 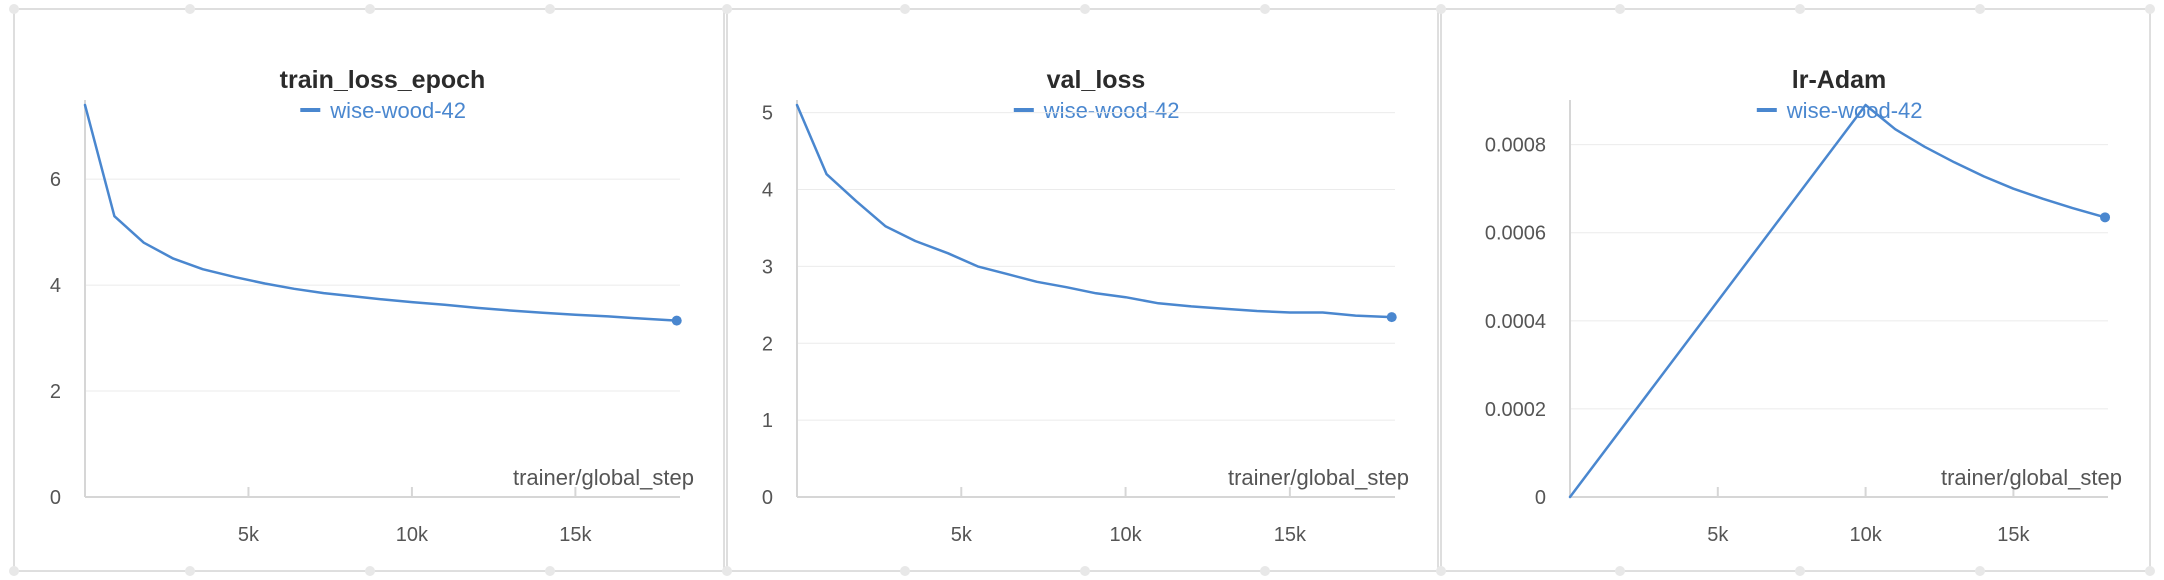 What do you see at coordinates (1515, 146) in the screenshot?
I see `y-tick-label: 0.0008` at bounding box center [1515, 146].